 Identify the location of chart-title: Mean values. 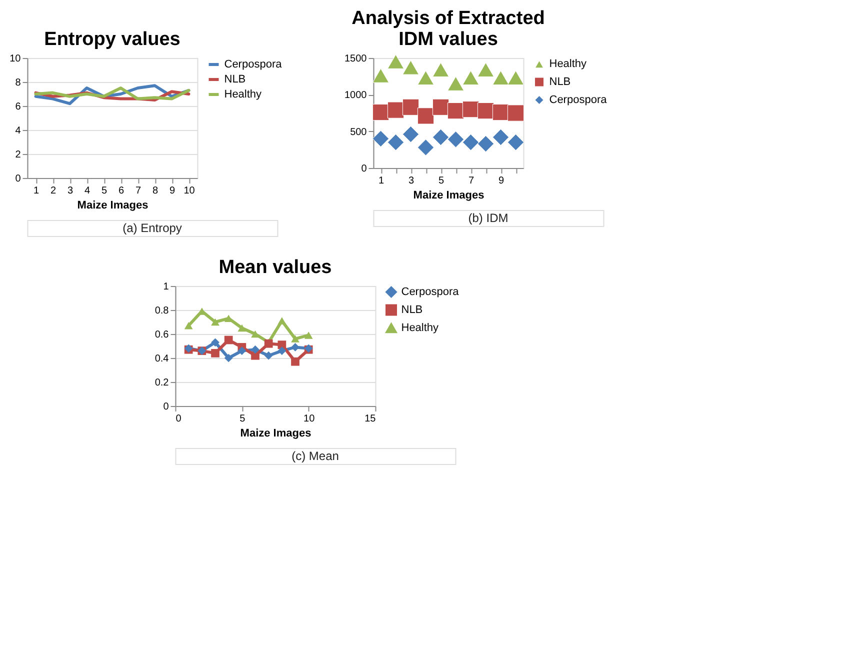
(275, 267).